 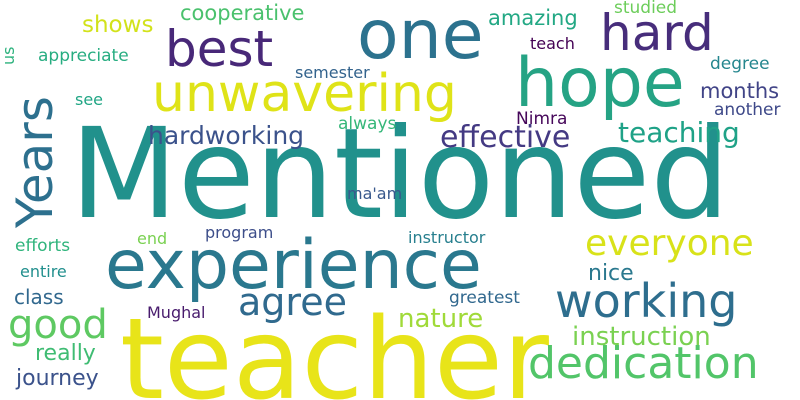 What do you see at coordinates (334, 347) in the screenshot?
I see `word-teacher: teacher` at bounding box center [334, 347].